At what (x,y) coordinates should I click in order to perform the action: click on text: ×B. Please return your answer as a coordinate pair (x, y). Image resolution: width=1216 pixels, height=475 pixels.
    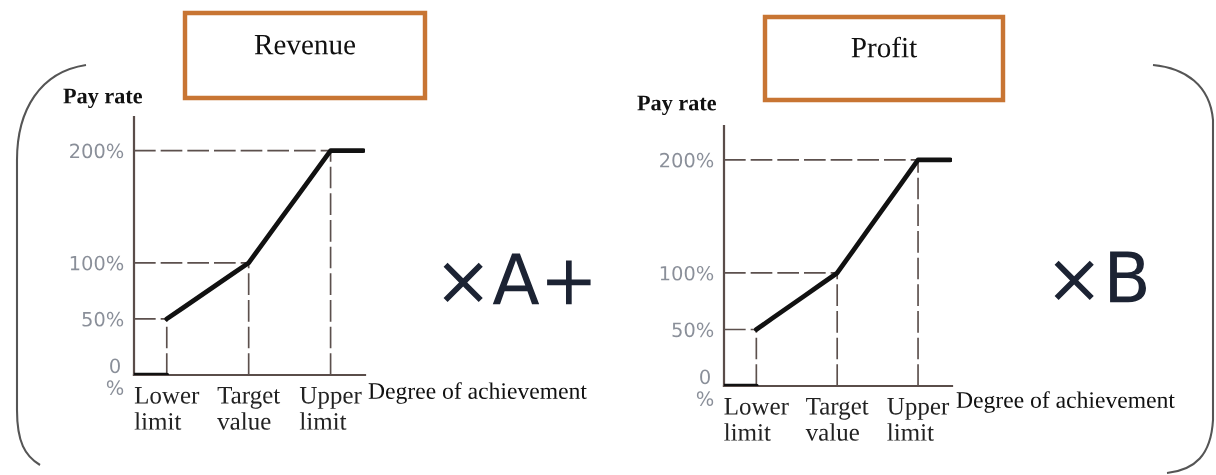
    Looking at the image, I should click on (1100, 277).